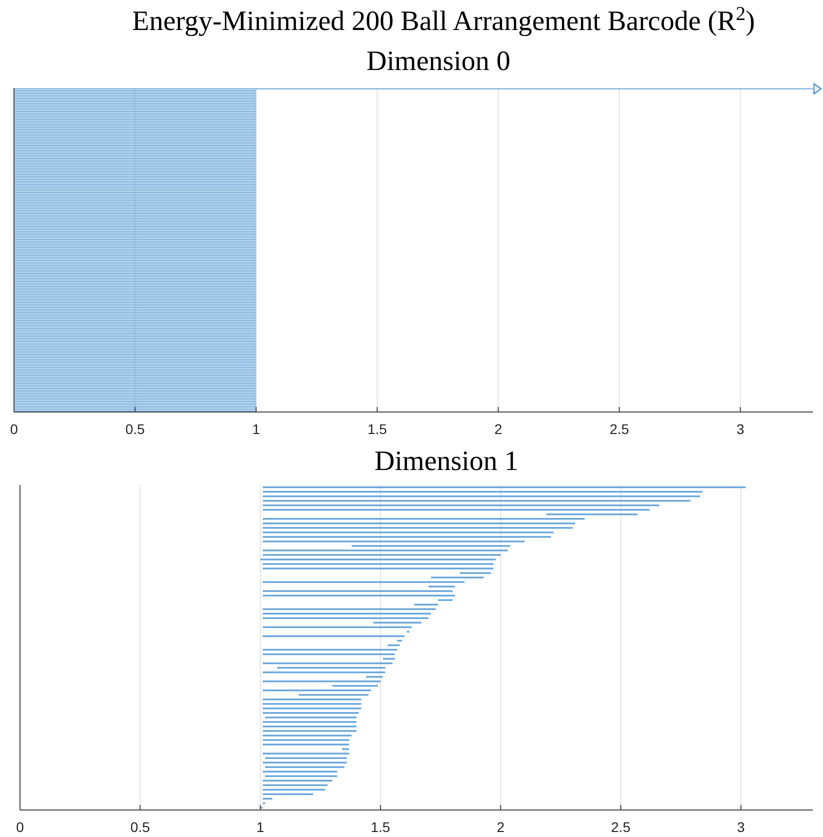  I want to click on chart-title: Dimension 1, so click(446, 461).